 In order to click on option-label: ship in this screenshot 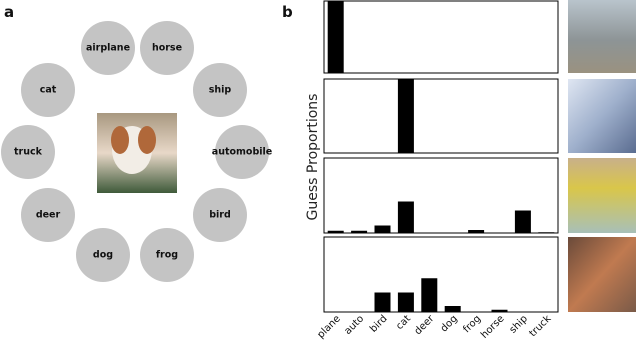, I will do `click(220, 90)`.